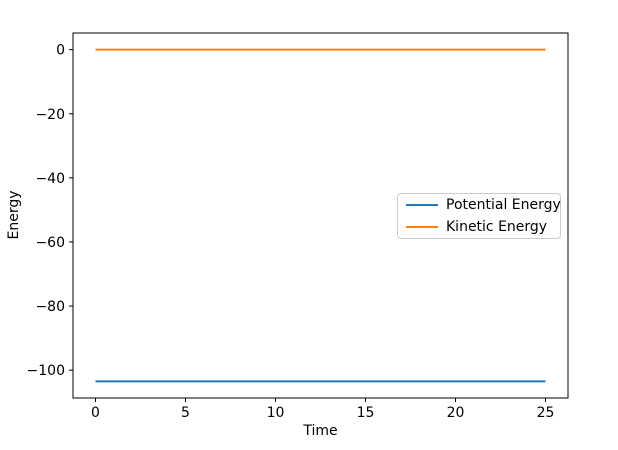 This screenshot has height=450, width=618. What do you see at coordinates (185, 413) in the screenshot?
I see `x-tick-label: 5` at bounding box center [185, 413].